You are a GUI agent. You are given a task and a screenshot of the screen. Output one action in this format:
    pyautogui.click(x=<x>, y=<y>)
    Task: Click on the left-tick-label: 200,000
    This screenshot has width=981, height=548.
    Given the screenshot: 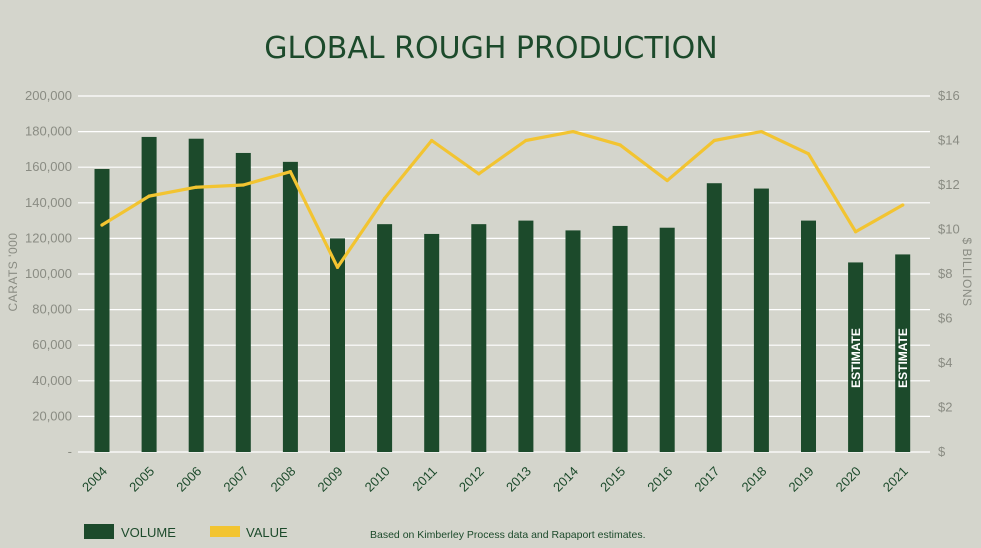 What is the action you would take?
    pyautogui.click(x=48, y=95)
    